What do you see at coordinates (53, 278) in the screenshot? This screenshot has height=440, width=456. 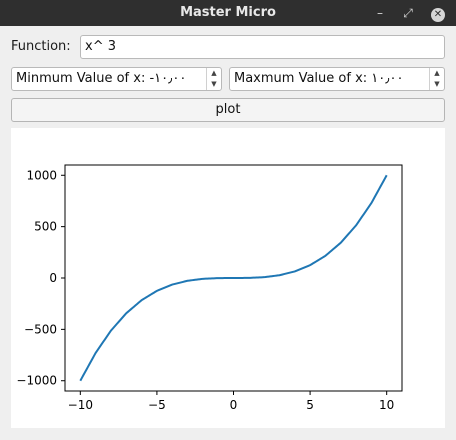 I see `y-tick-label: 0` at bounding box center [53, 278].